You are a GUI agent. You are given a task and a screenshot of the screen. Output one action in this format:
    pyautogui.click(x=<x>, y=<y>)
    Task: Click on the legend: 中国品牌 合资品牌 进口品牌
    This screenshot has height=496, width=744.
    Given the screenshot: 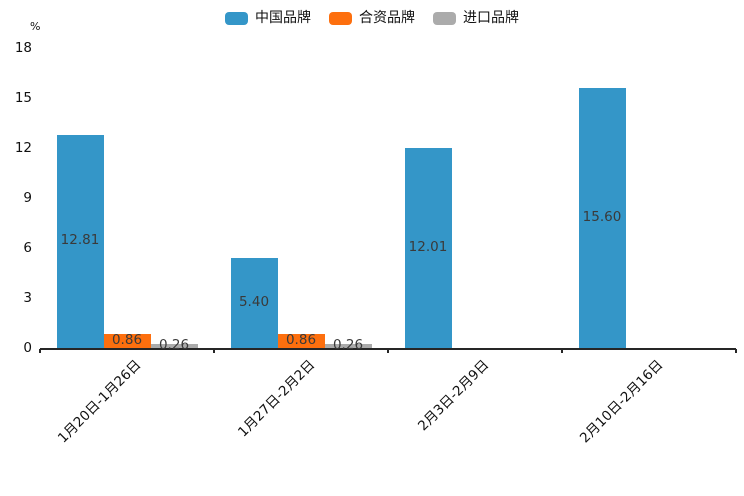 What is the action you would take?
    pyautogui.click(x=372, y=18)
    